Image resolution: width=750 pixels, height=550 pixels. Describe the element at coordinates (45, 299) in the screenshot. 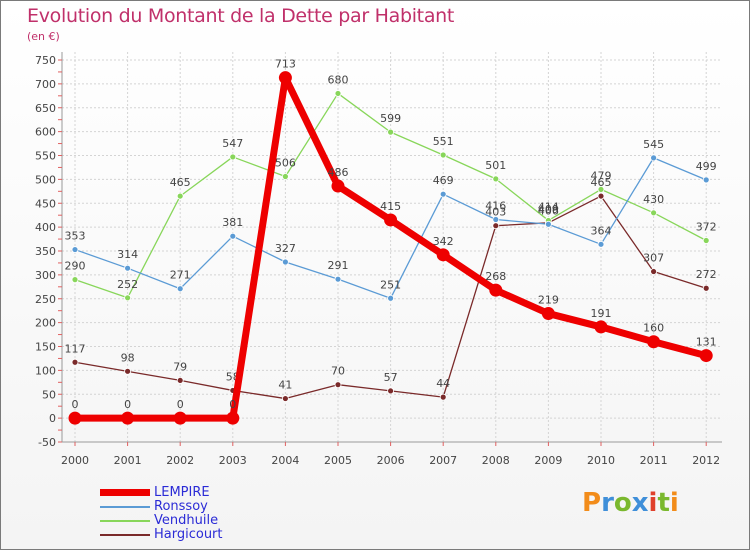

I see `y-tick-label: 250` at that location.